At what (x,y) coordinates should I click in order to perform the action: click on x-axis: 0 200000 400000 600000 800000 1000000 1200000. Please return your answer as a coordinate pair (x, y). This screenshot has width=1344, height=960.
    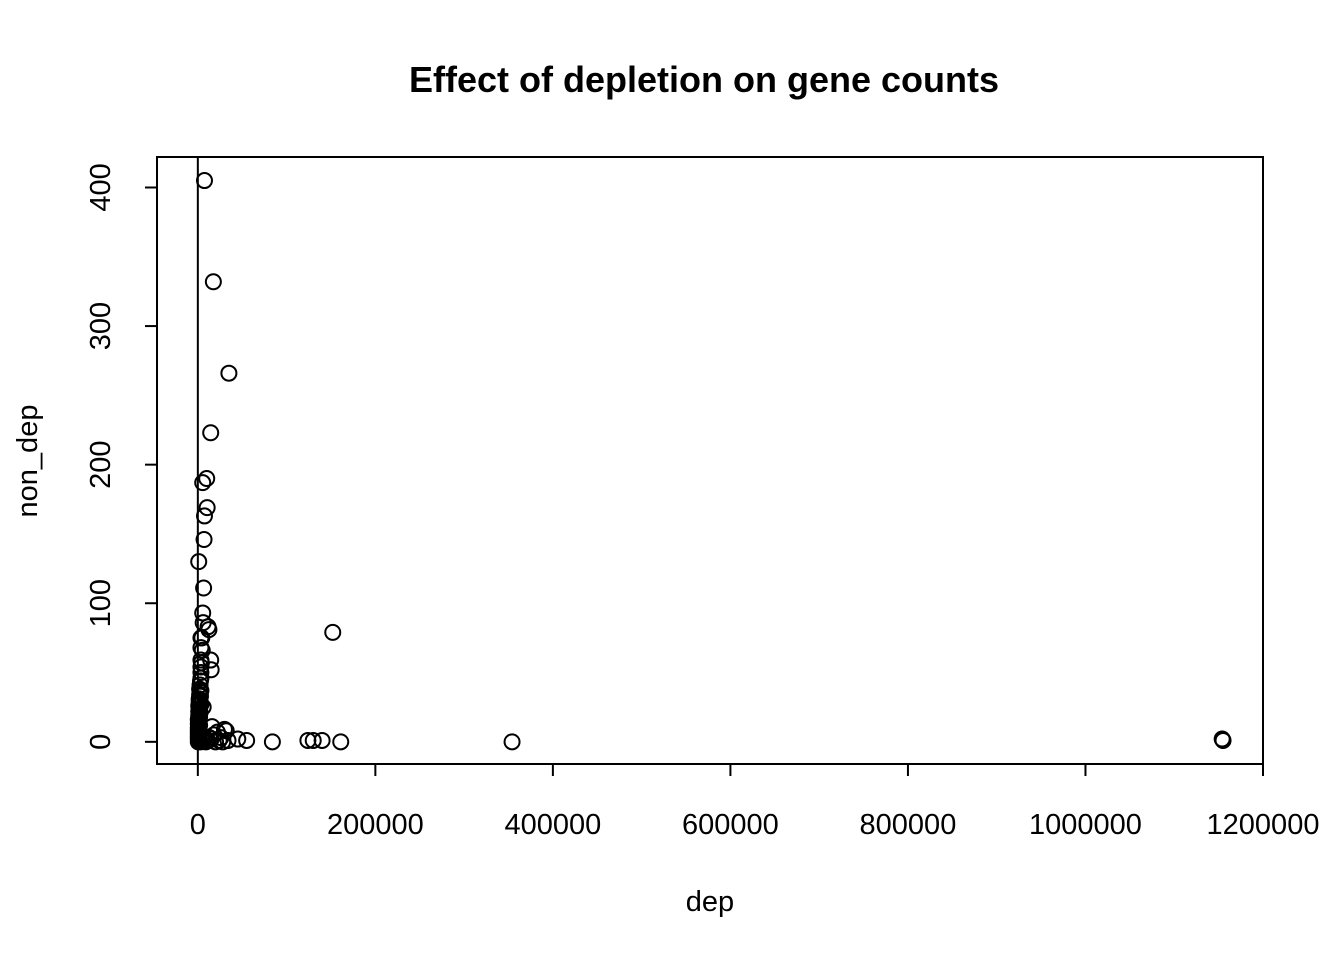
    Looking at the image, I should click on (755, 802).